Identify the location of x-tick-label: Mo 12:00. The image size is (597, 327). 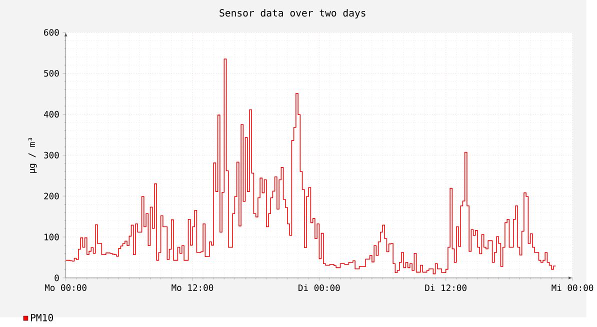
(193, 288).